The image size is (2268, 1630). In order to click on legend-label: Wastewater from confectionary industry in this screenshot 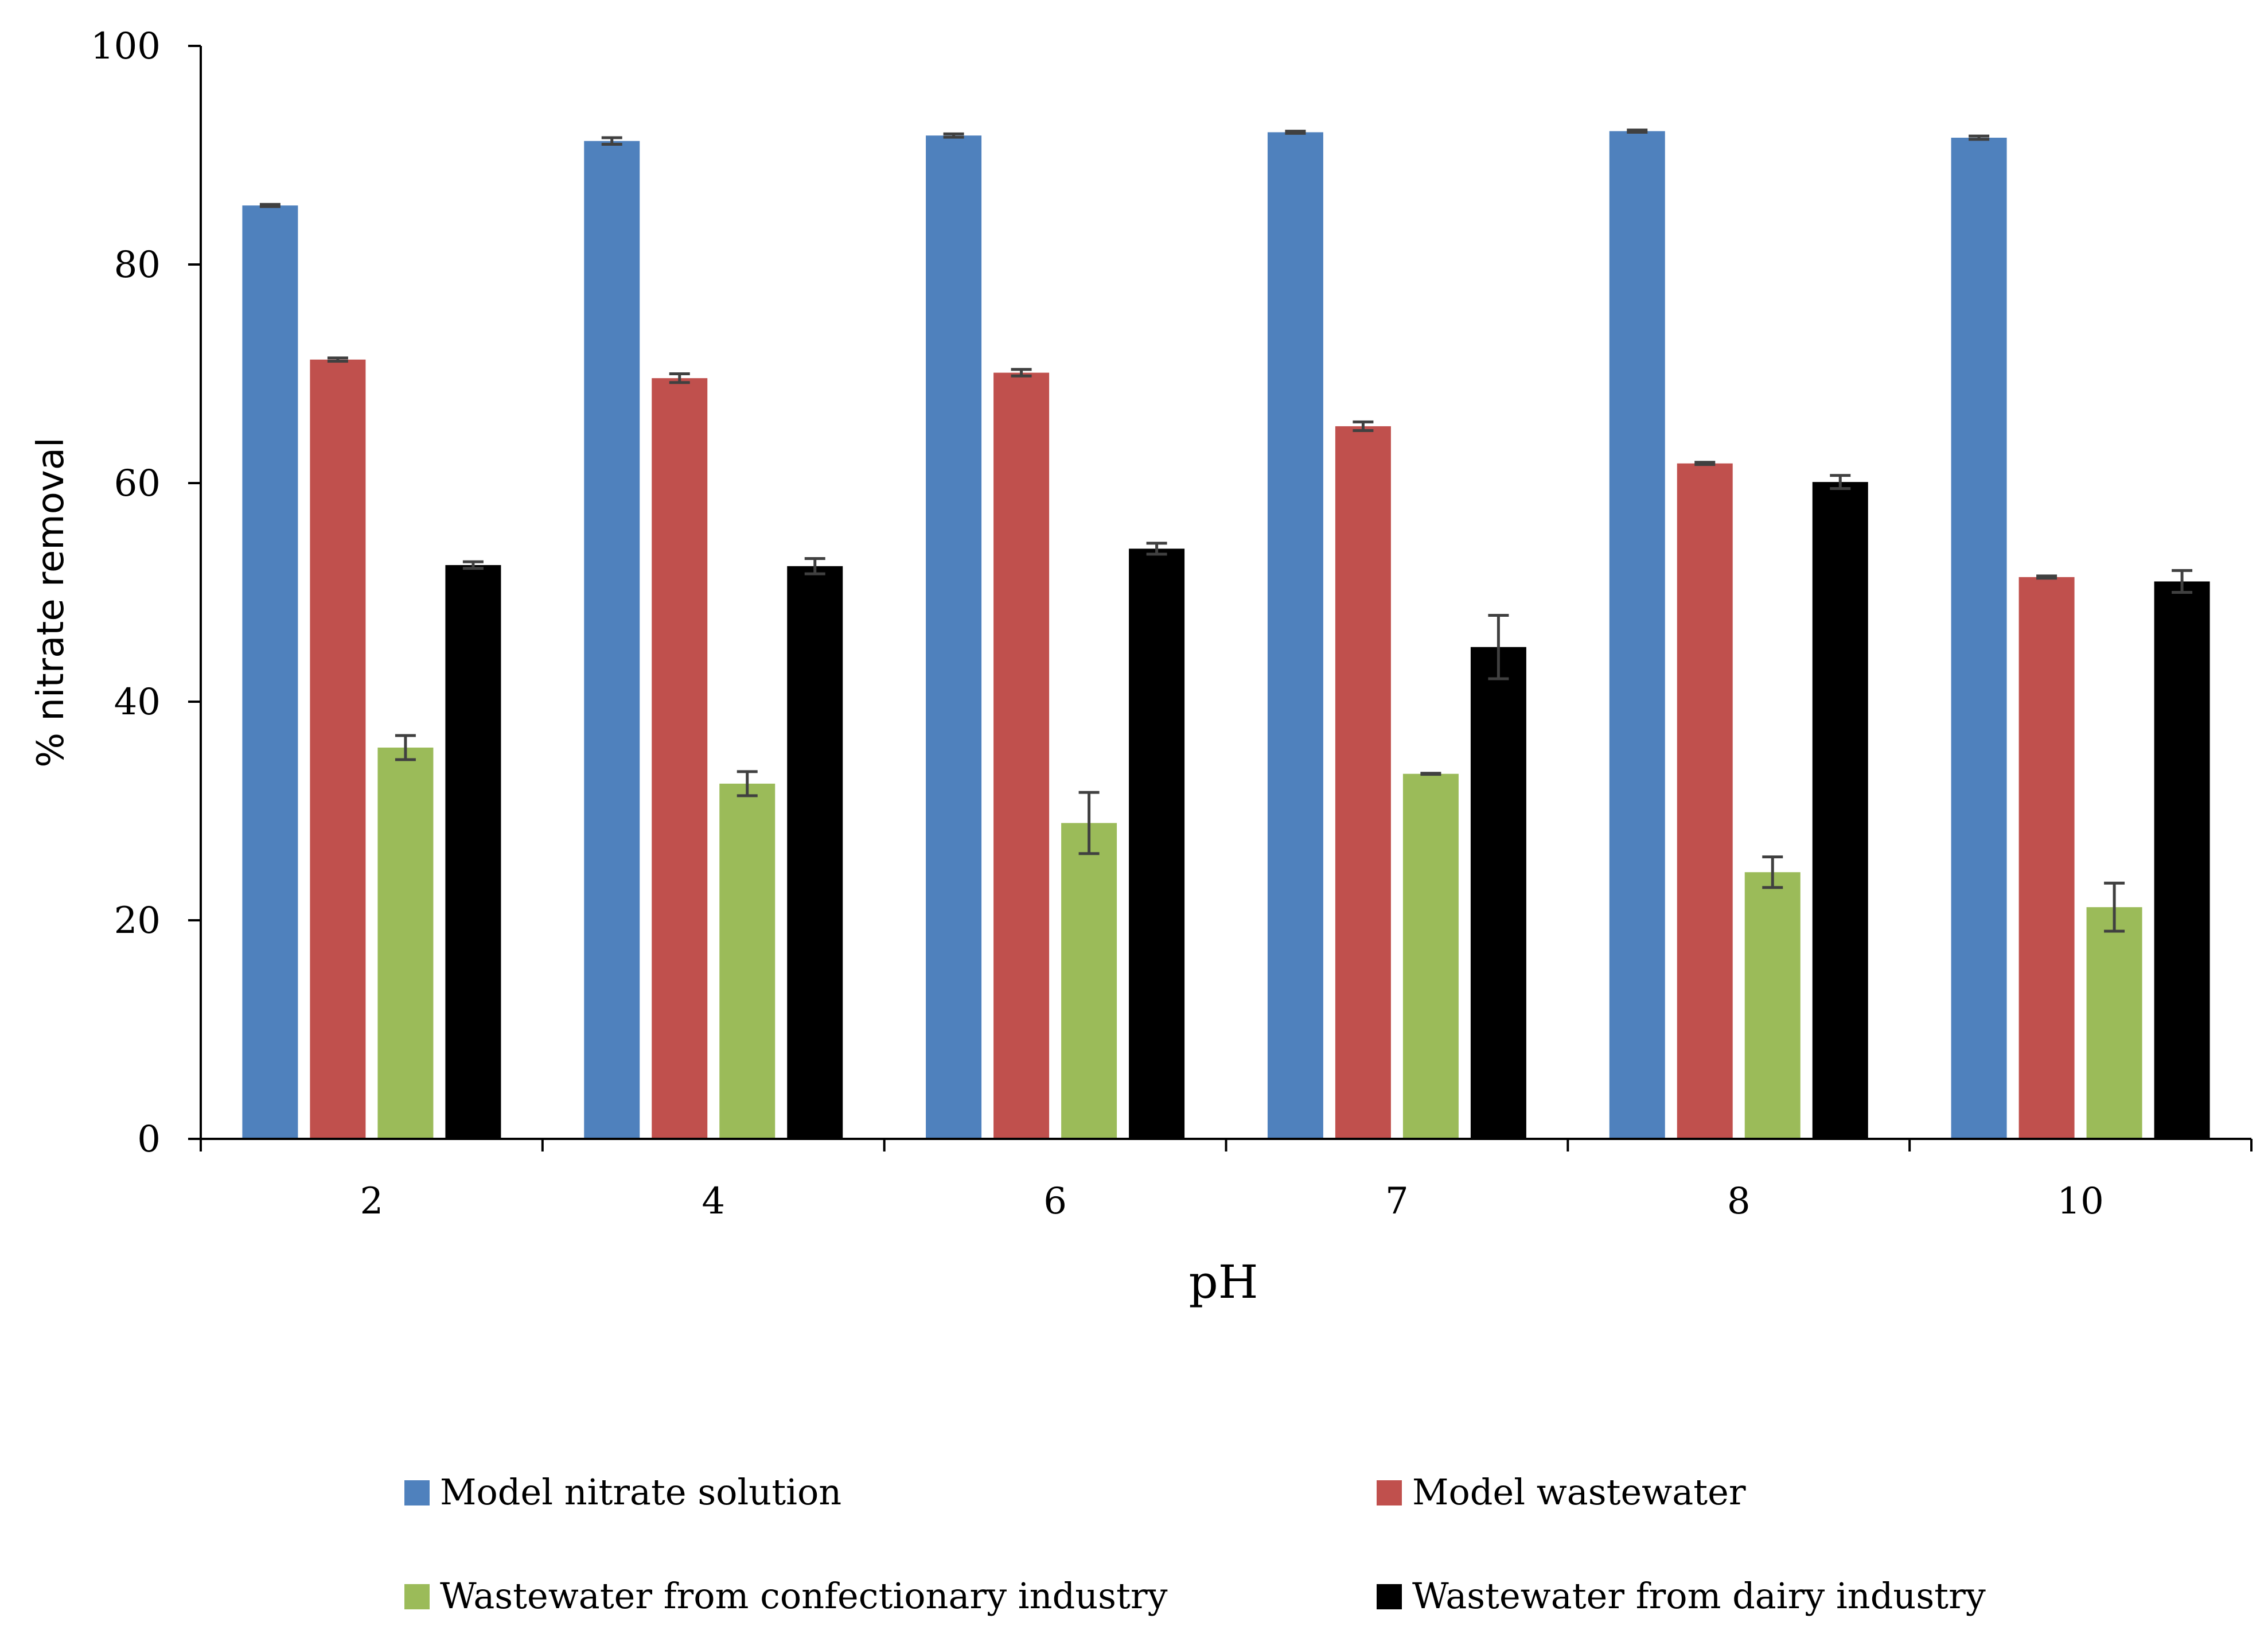, I will do `click(804, 1596)`.